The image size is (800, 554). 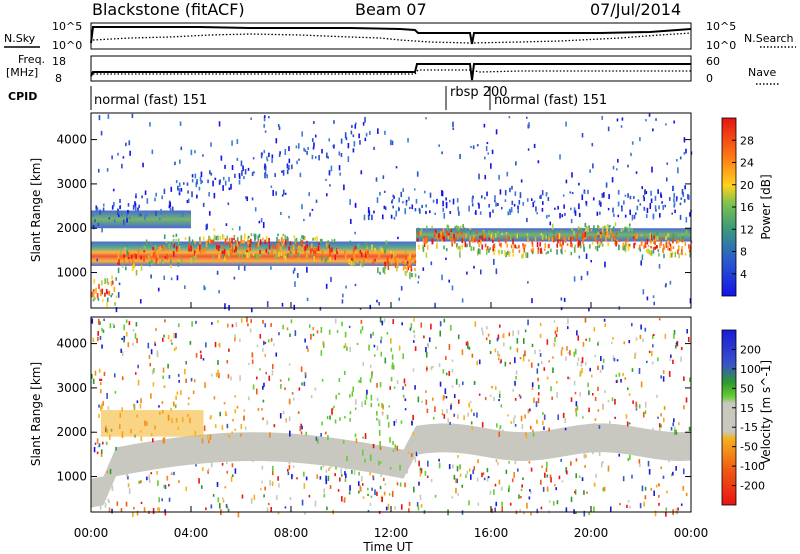 I want to click on ytick-label: 2000, so click(x=71, y=228).